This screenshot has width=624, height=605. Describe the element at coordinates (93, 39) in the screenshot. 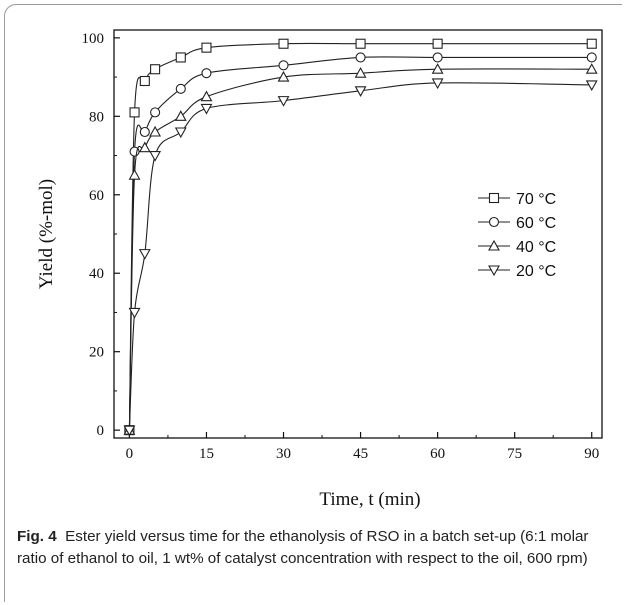

I see `y-tick-label: 100` at that location.